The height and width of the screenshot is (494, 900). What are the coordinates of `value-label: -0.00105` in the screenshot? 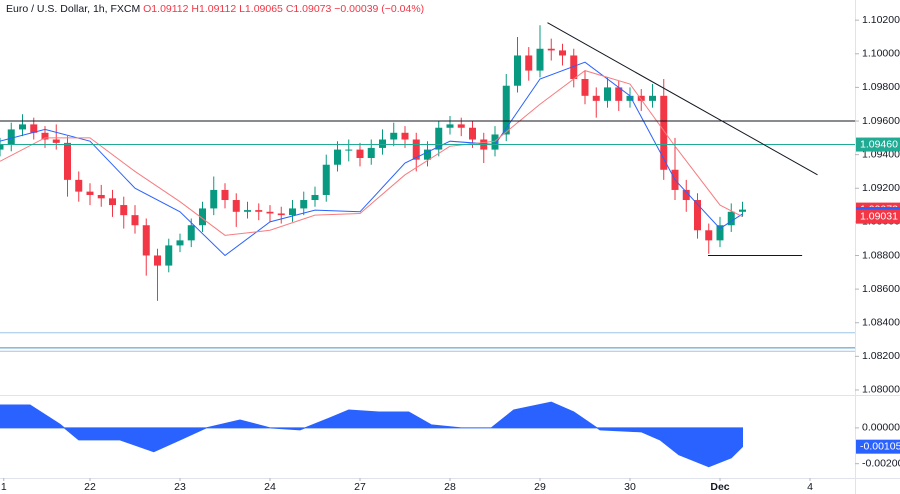 It's located at (880, 446).